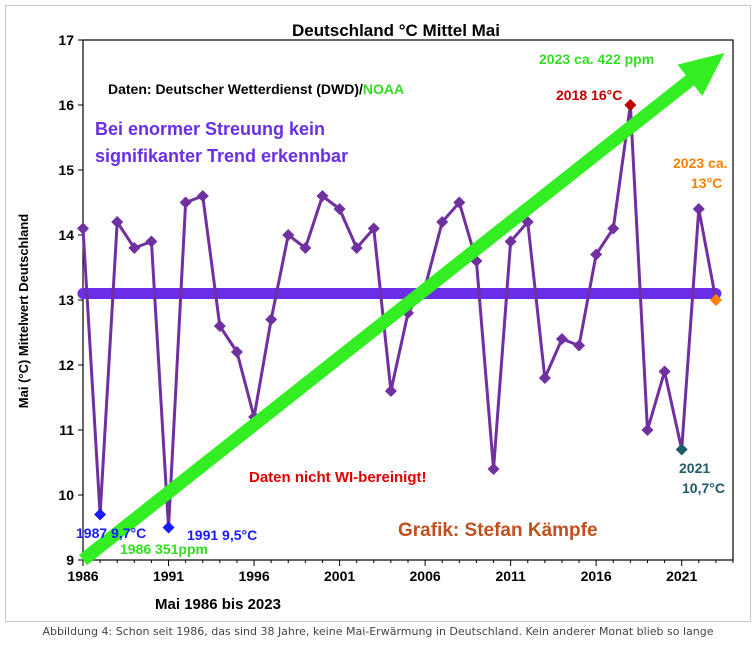 This screenshot has width=756, height=656. Describe the element at coordinates (117, 222) in the screenshot. I see `data-point-1988` at that location.